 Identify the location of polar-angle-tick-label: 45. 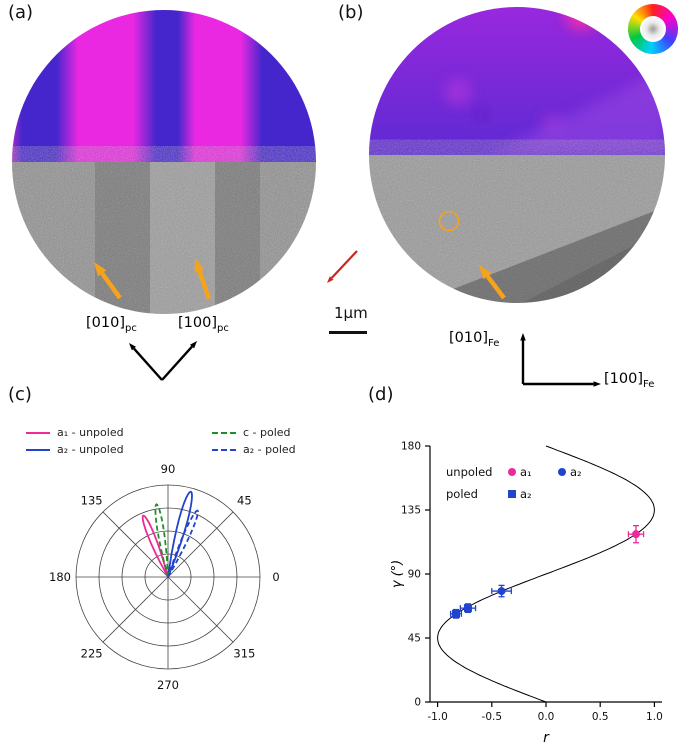
(244, 501).